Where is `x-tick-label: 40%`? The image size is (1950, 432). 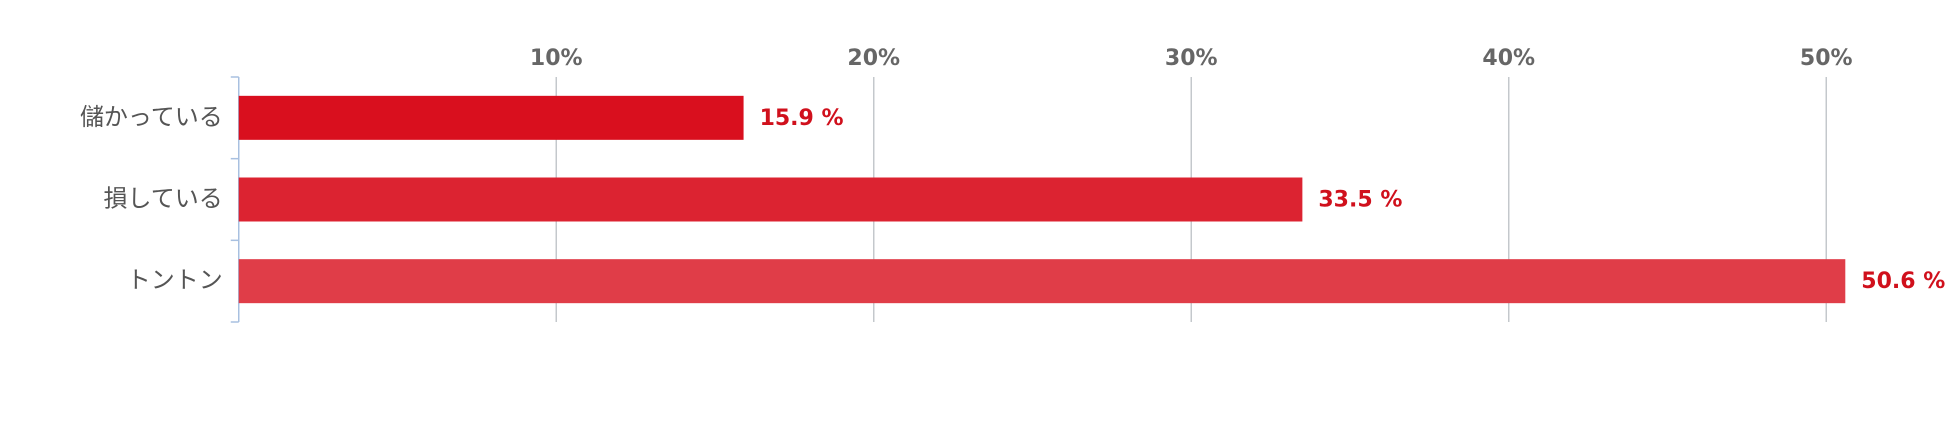
x-tick-label: 40% is located at coordinates (1508, 58).